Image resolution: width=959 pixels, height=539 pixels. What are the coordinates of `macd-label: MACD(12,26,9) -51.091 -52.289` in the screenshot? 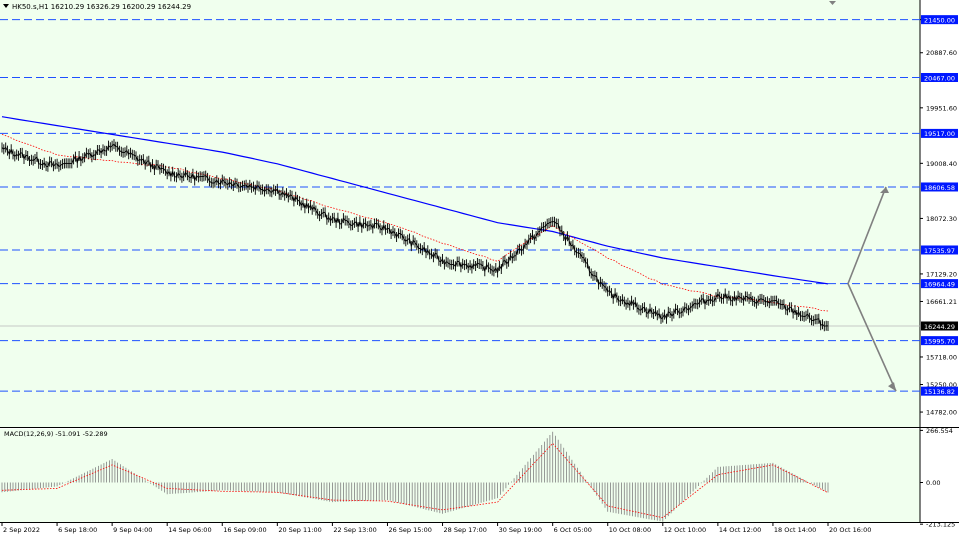 It's located at (56, 434).